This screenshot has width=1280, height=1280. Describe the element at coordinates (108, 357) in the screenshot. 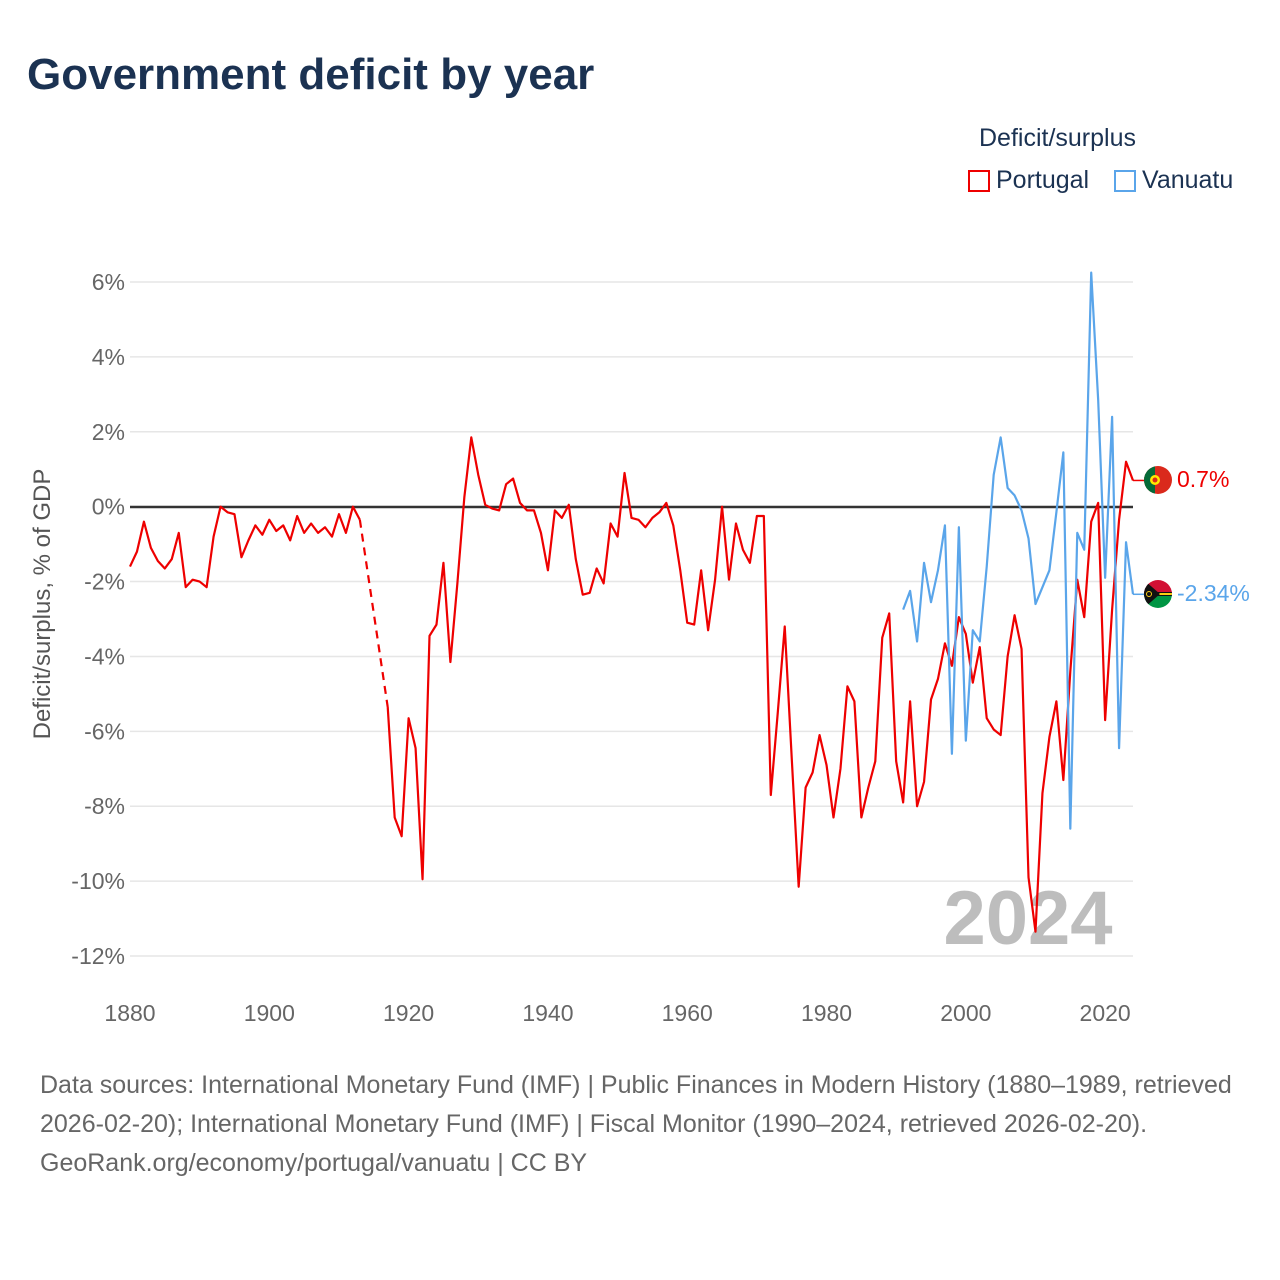

I see `y-tick-label: 4%` at that location.